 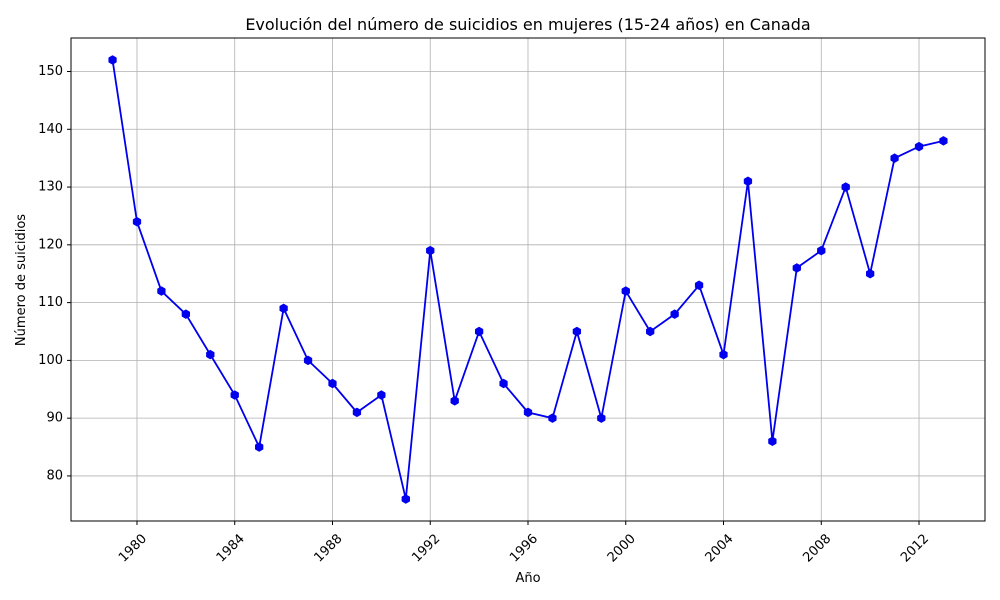 I want to click on y-tick-label: 90, so click(x=54, y=418).